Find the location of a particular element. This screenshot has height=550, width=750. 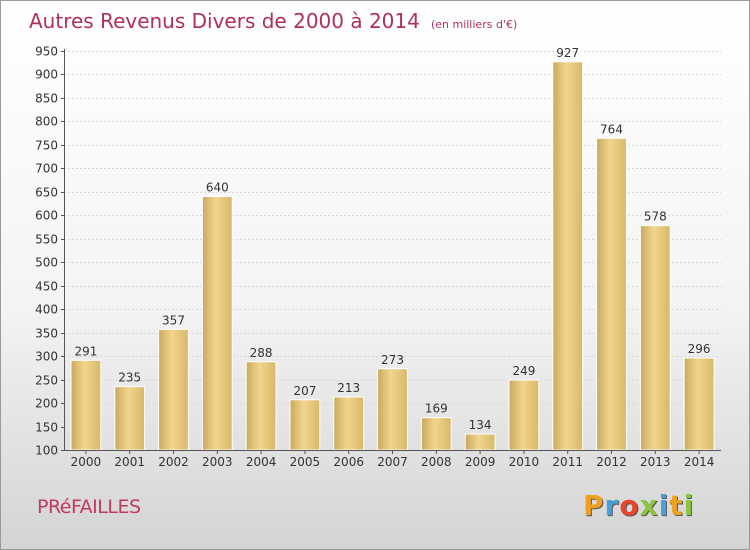

commune-name: PRéFAILLES is located at coordinates (89, 507).